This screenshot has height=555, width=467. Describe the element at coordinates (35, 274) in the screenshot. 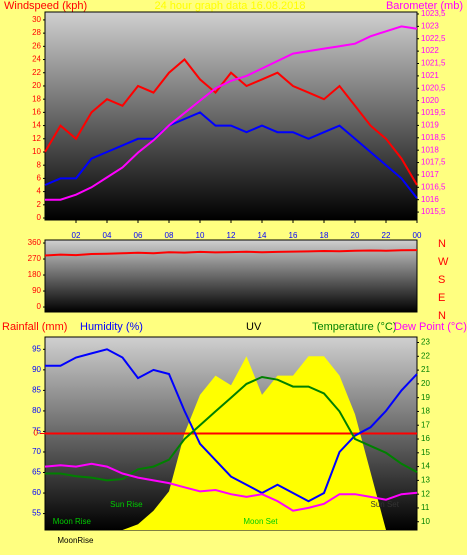

I see `y-tick-label: 180` at that location.